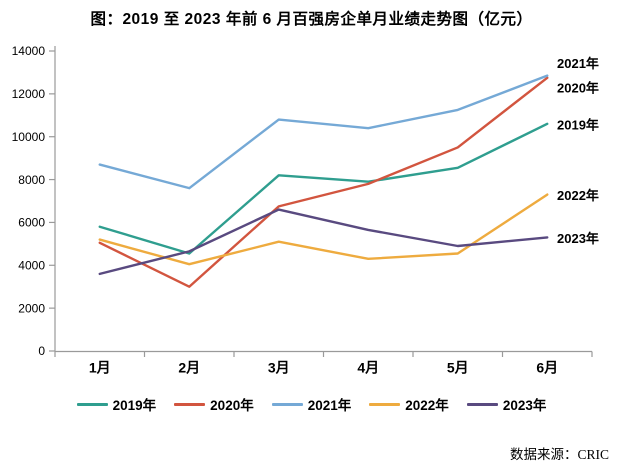  What do you see at coordinates (31, 180) in the screenshot?
I see `y-tick-label: 8000` at bounding box center [31, 180].